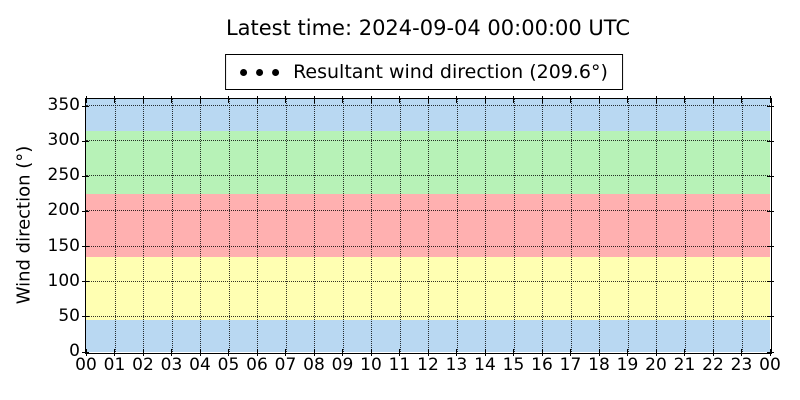  Describe the element at coordinates (450, 72) in the screenshot. I see `legend-label: Resultant wind direction (209.6°)` at that location.